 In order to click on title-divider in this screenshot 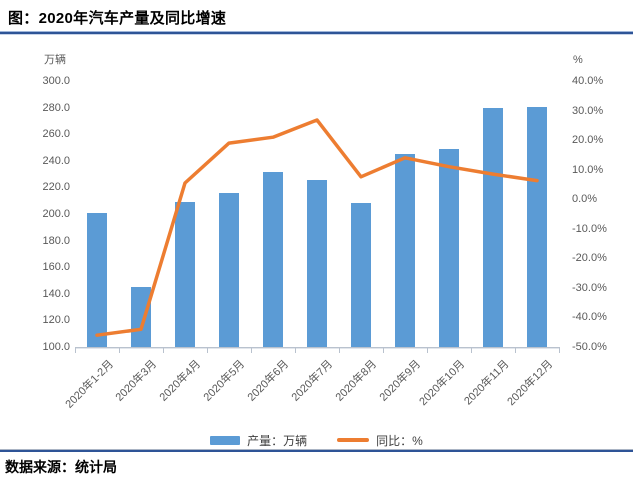, I will do `click(316, 33)`.